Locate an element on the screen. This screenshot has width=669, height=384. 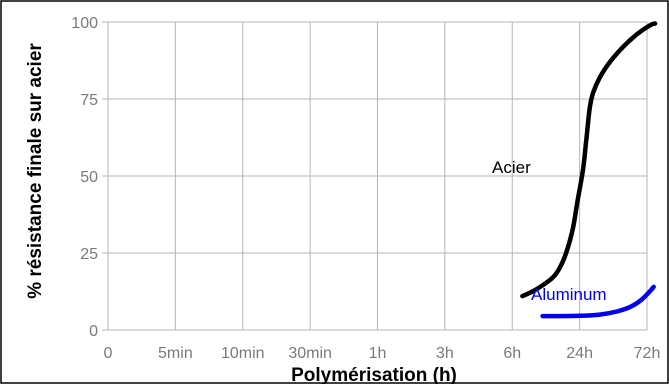
x-tick-label: 24h is located at coordinates (579, 353).